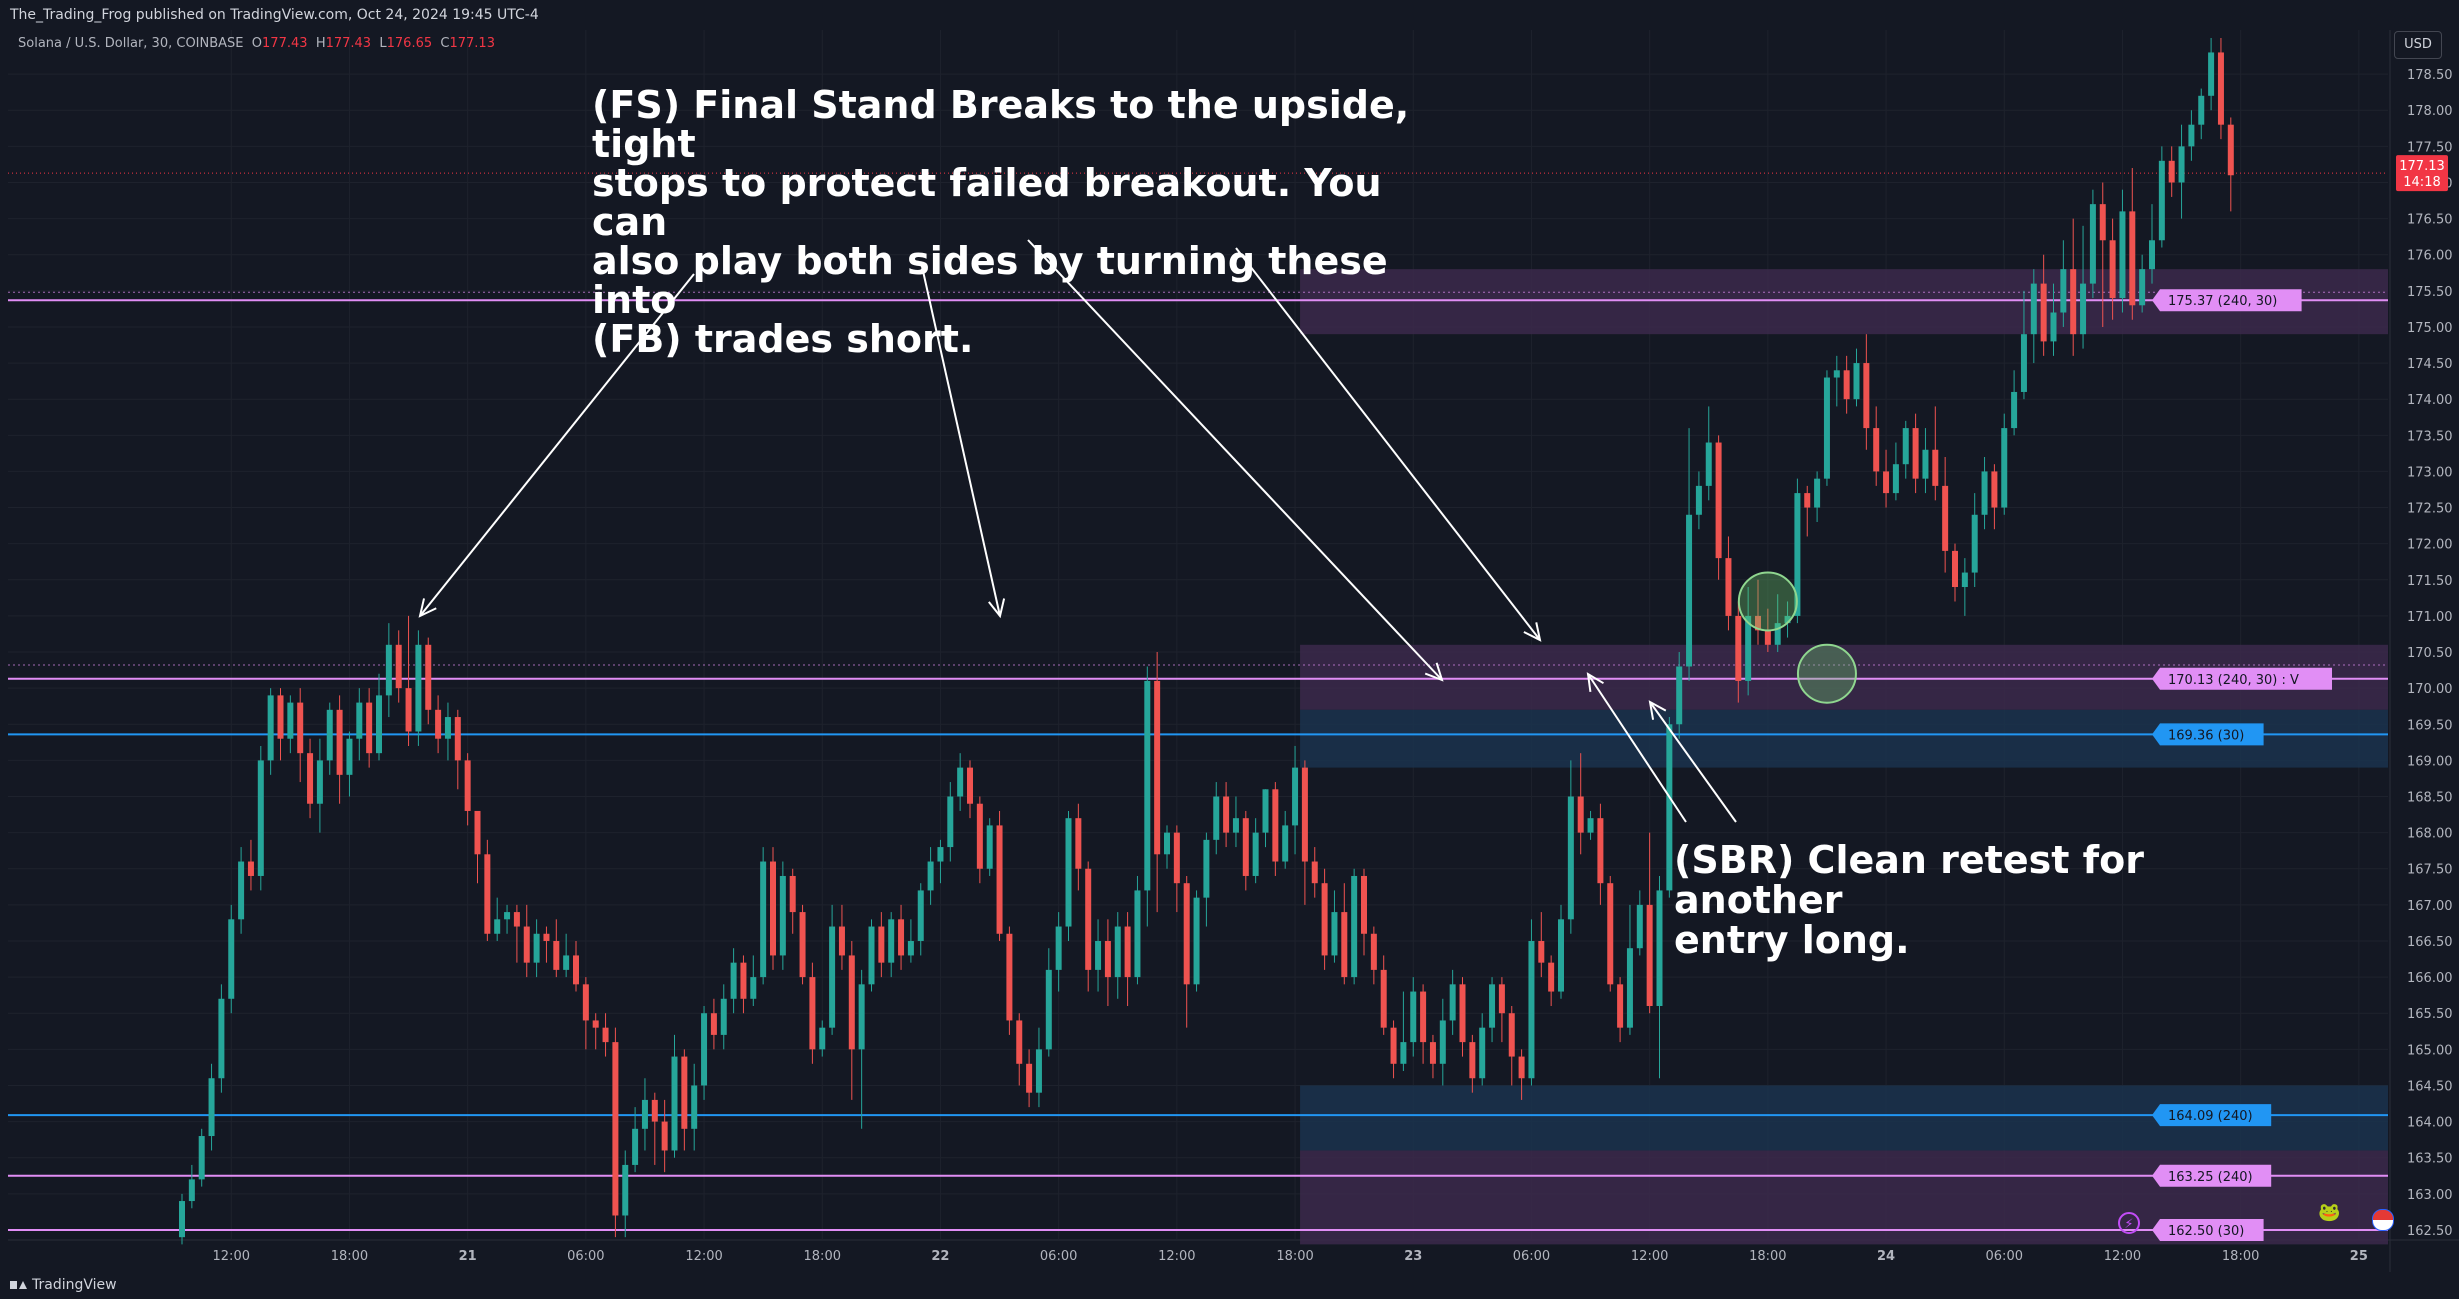 Image resolution: width=2459 pixels, height=1299 pixels. Describe the element at coordinates (1413, 1256) in the screenshot. I see `x-tick-label: 23` at that location.